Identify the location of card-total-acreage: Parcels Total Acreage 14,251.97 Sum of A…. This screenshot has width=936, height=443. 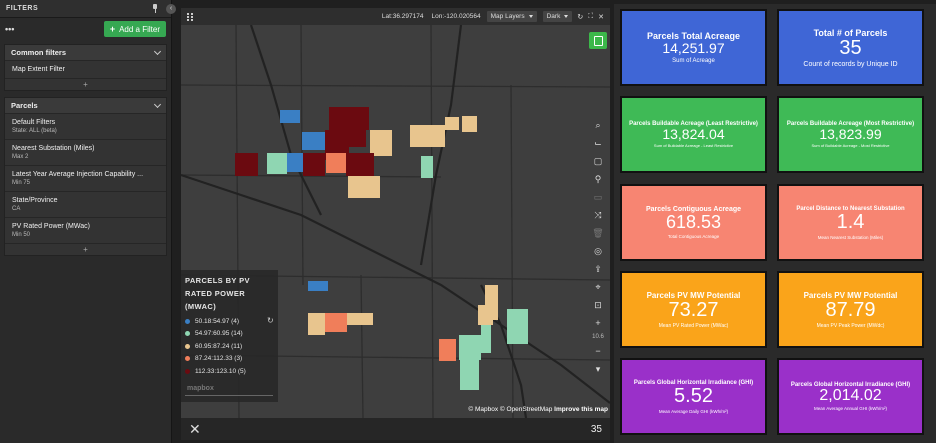
(693, 47).